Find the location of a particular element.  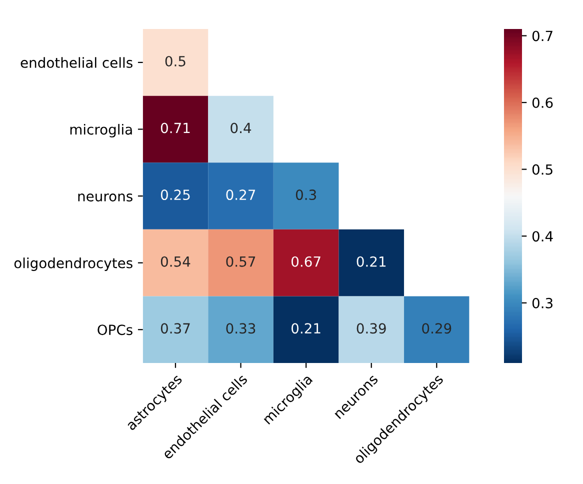

data-label: 0.33 is located at coordinates (241, 328).